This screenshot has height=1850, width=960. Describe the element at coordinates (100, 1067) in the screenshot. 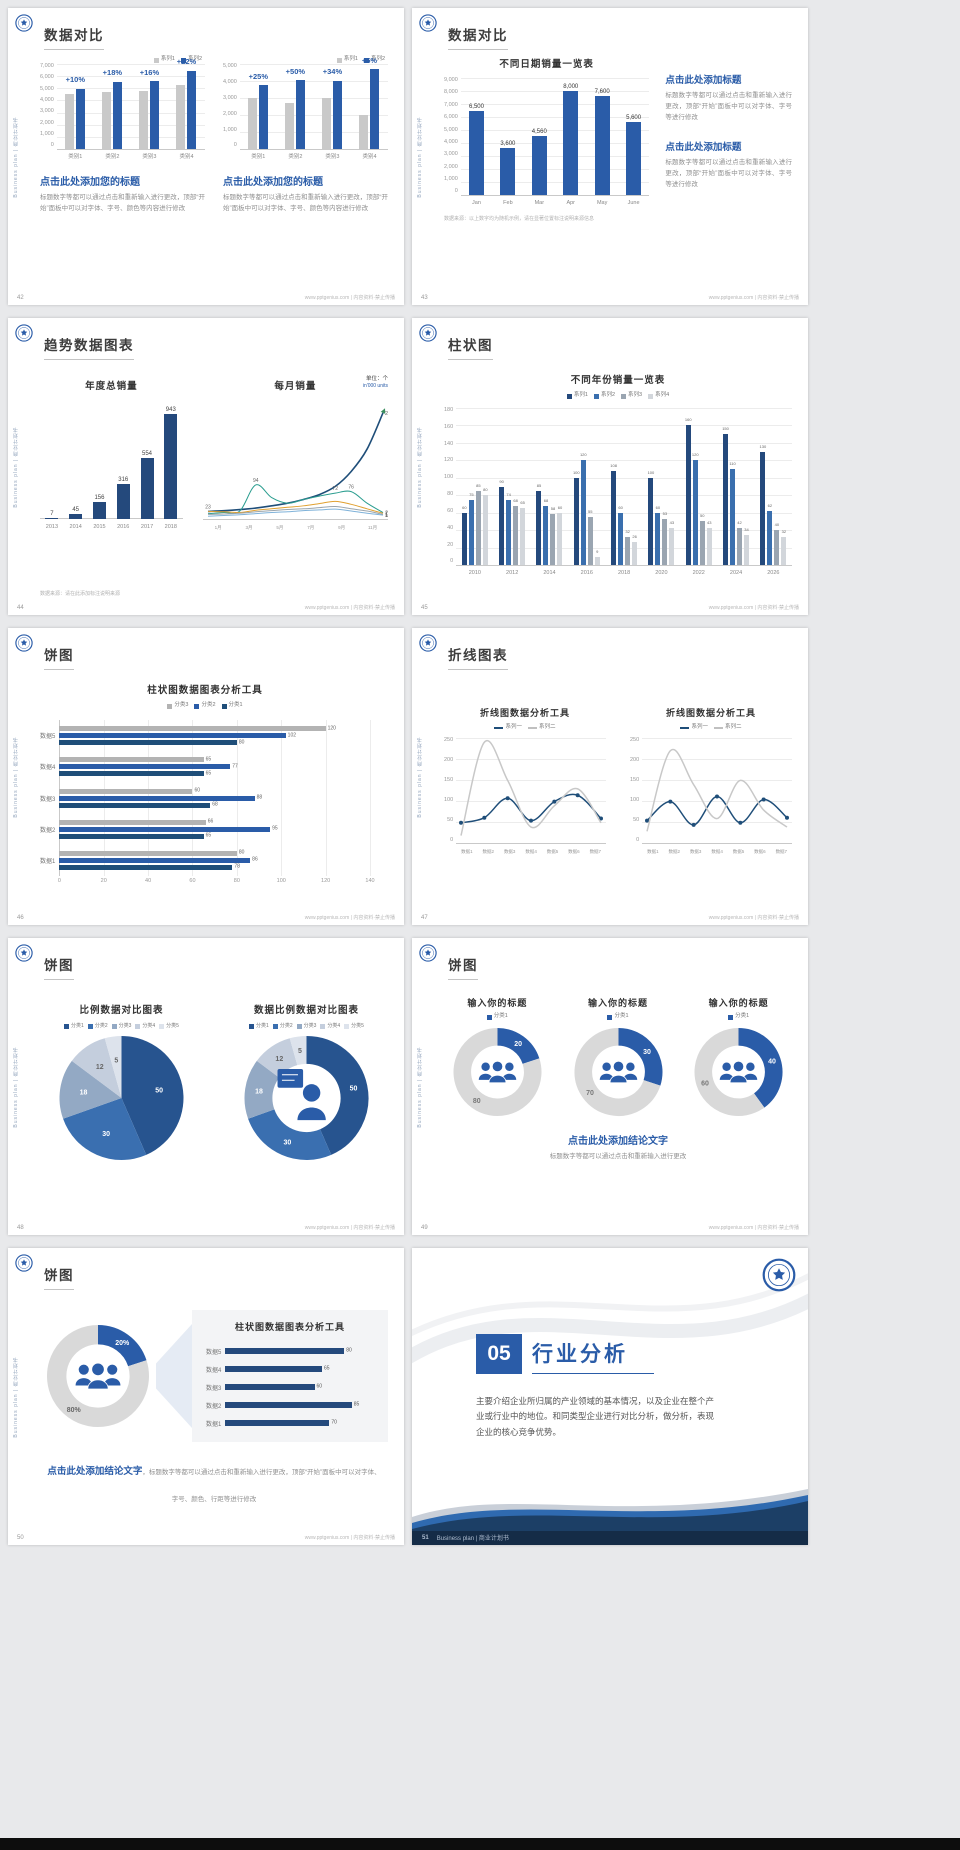

I see `svg-text: 12` at that location.